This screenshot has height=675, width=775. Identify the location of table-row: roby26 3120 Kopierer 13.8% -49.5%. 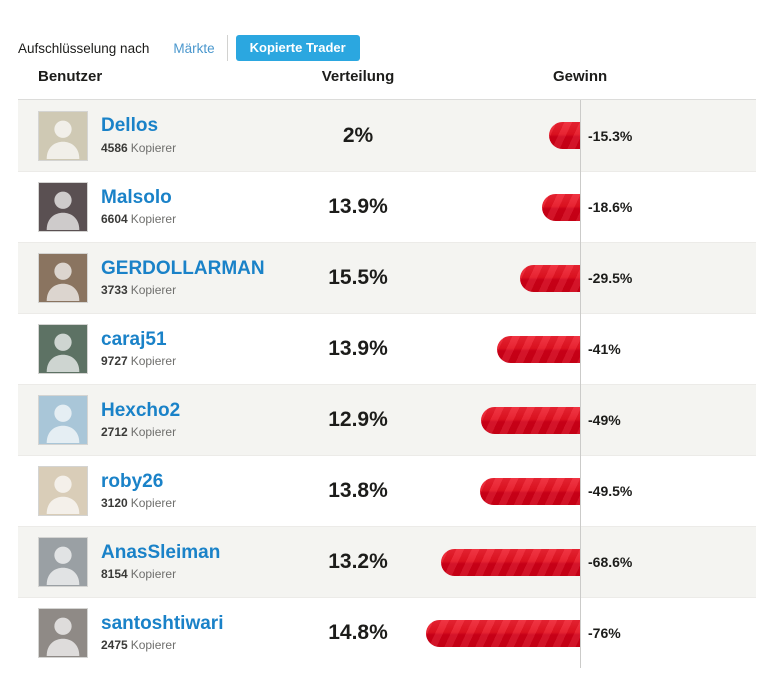
(387, 490).